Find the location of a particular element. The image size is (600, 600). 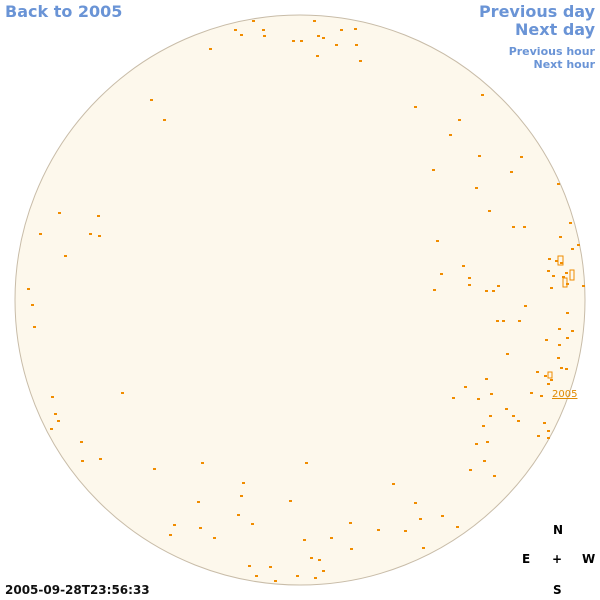

compass-north-label: N is located at coordinates (558, 530).